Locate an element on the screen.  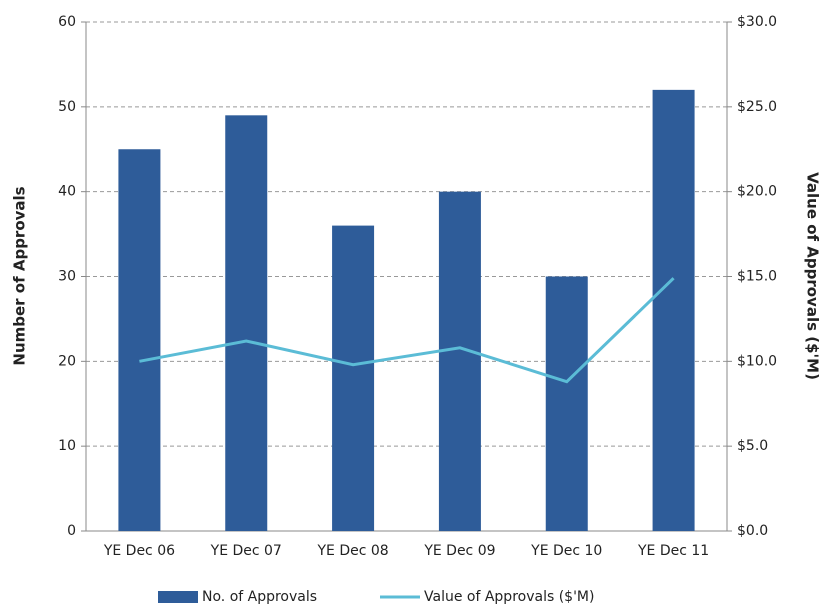
legend-label: No. of Approvals is located at coordinates (259, 597).